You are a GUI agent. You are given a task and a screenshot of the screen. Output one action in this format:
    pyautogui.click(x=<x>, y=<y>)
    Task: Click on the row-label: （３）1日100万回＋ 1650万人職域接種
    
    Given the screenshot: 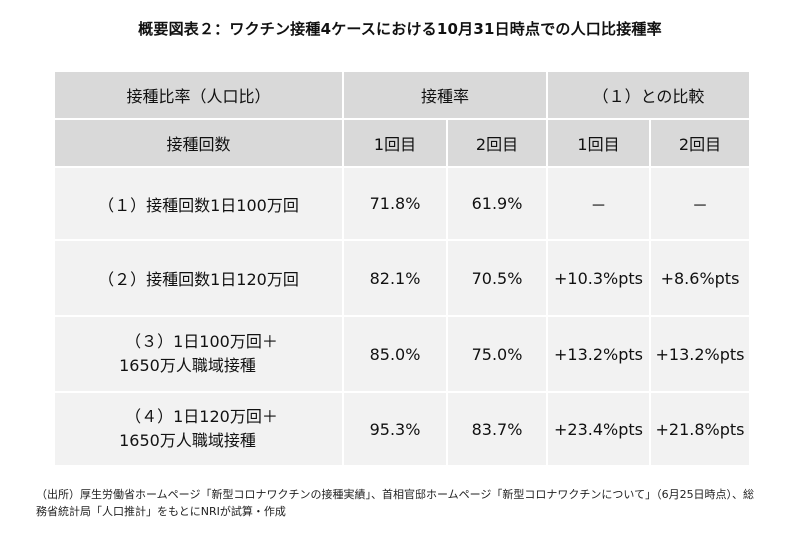 What is the action you would take?
    pyautogui.click(x=198, y=354)
    